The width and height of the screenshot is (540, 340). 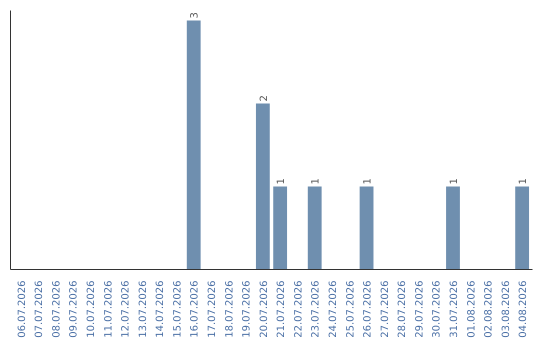 What do you see at coordinates (74, 309) in the screenshot?
I see `x-tick-label: 09.07.2026` at bounding box center [74, 309].